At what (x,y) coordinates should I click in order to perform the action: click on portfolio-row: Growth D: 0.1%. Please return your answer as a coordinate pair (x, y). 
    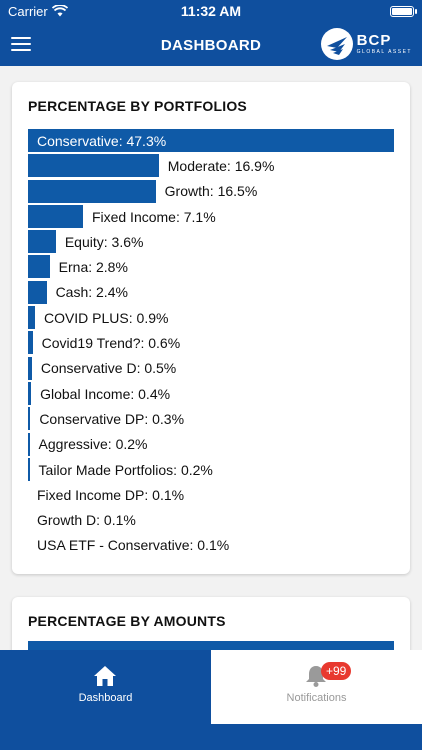
    Looking at the image, I should click on (211, 519).